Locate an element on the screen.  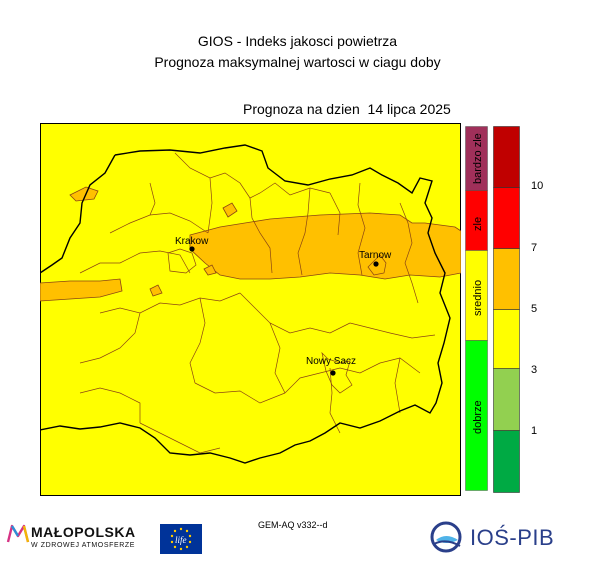
svg-text: life is located at coordinates (181, 540).